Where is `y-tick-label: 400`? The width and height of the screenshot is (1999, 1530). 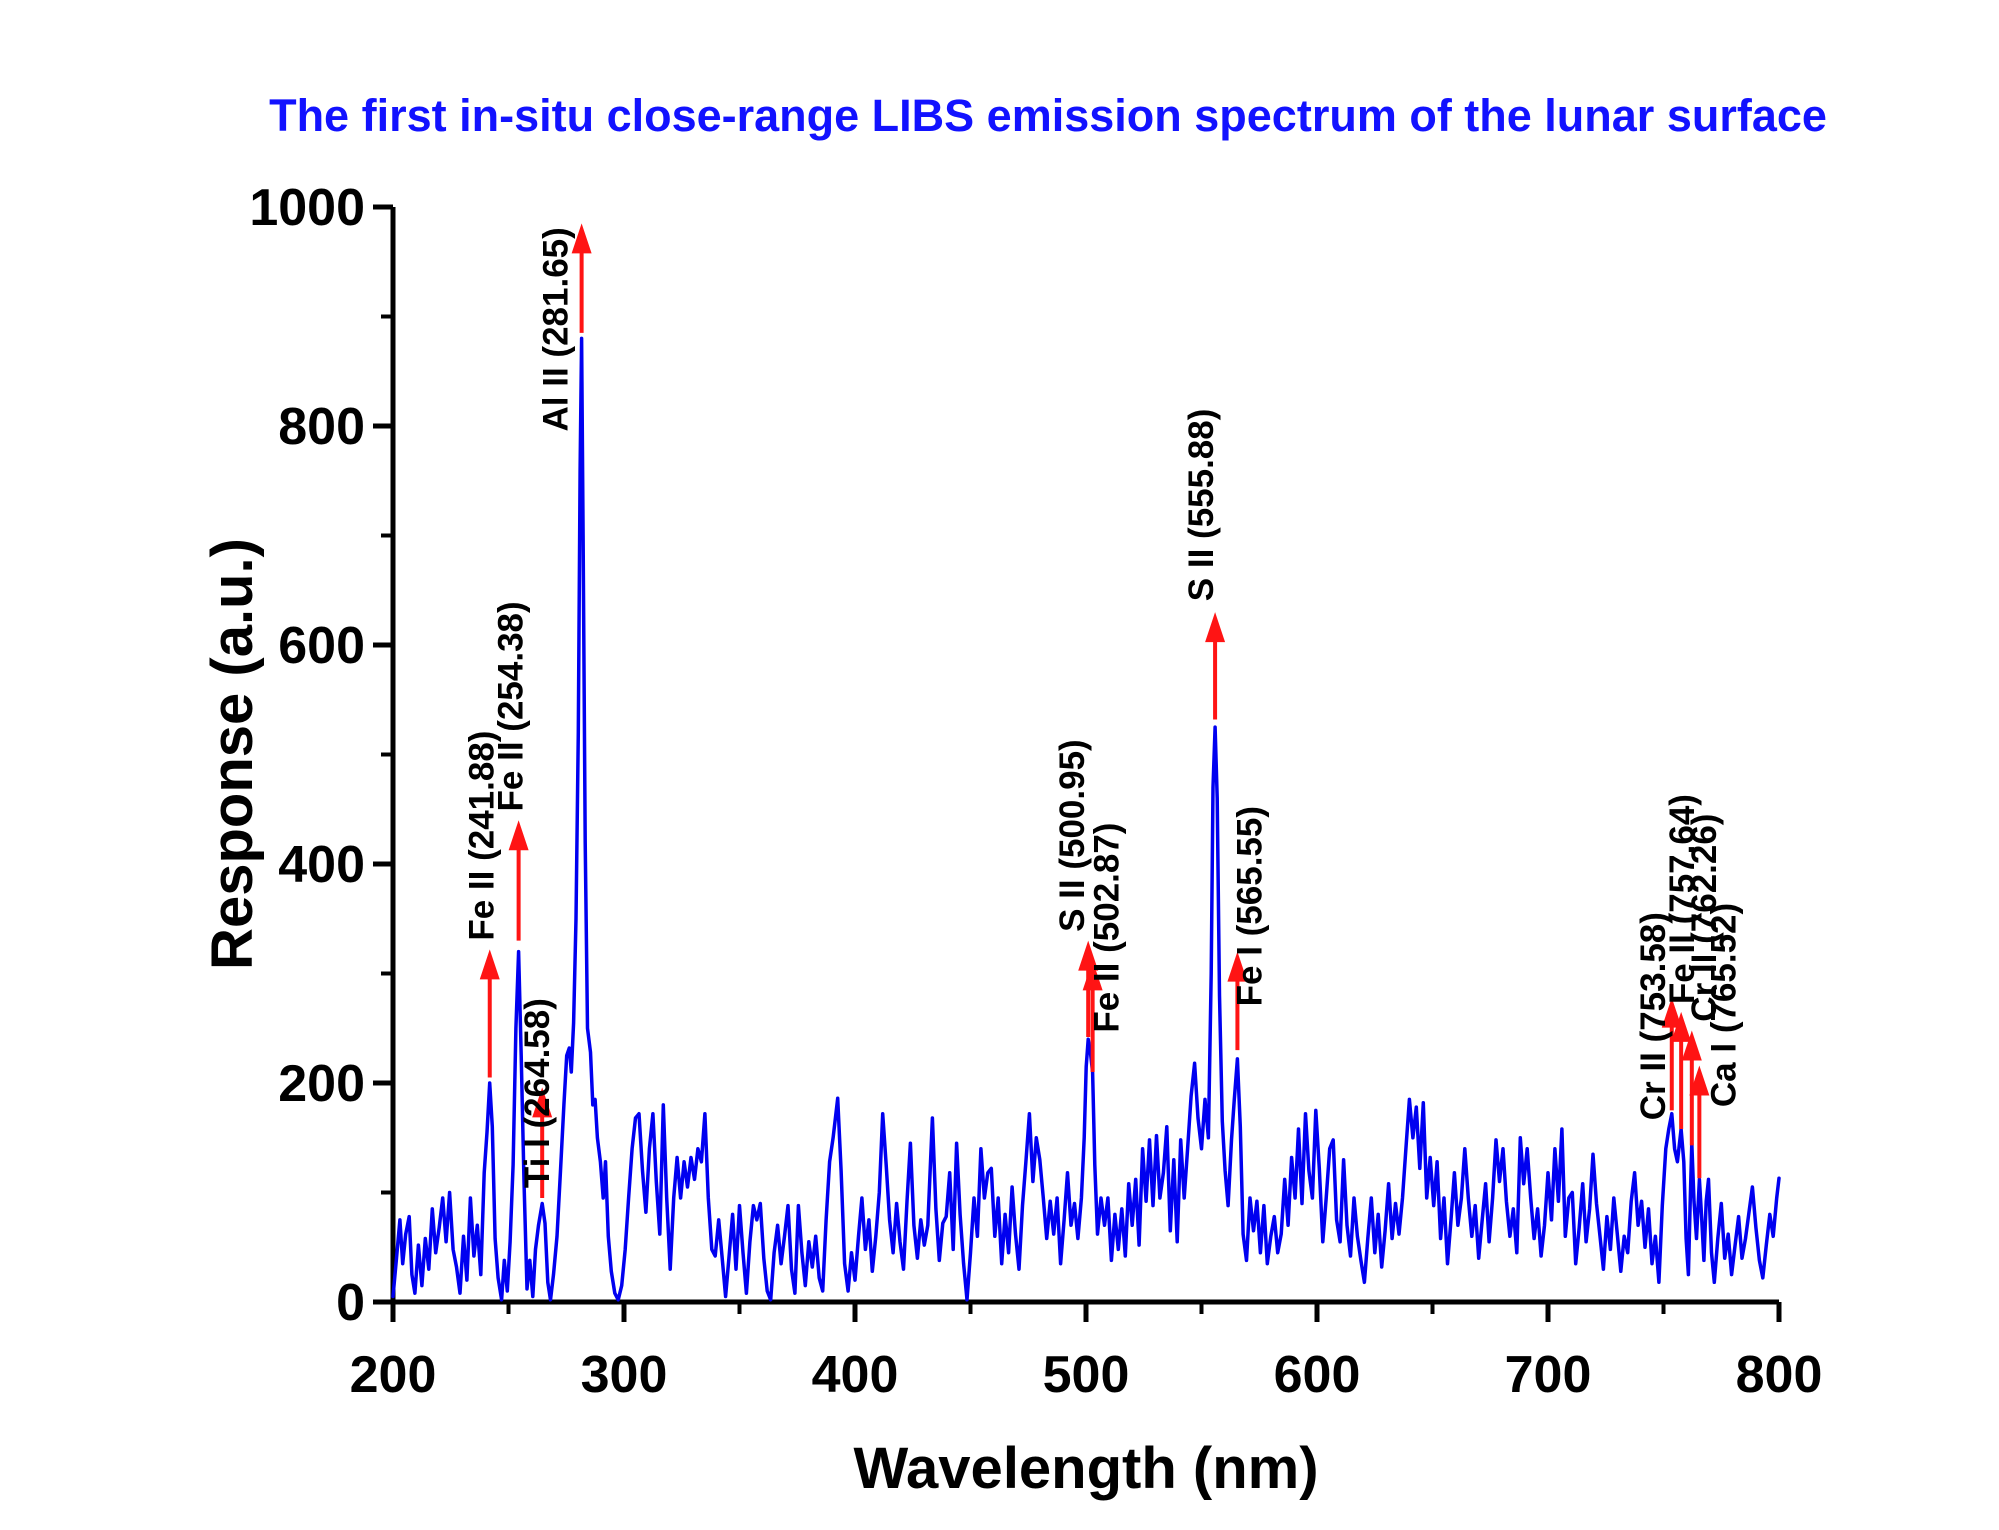
y-tick-label: 400 is located at coordinates (321, 865).